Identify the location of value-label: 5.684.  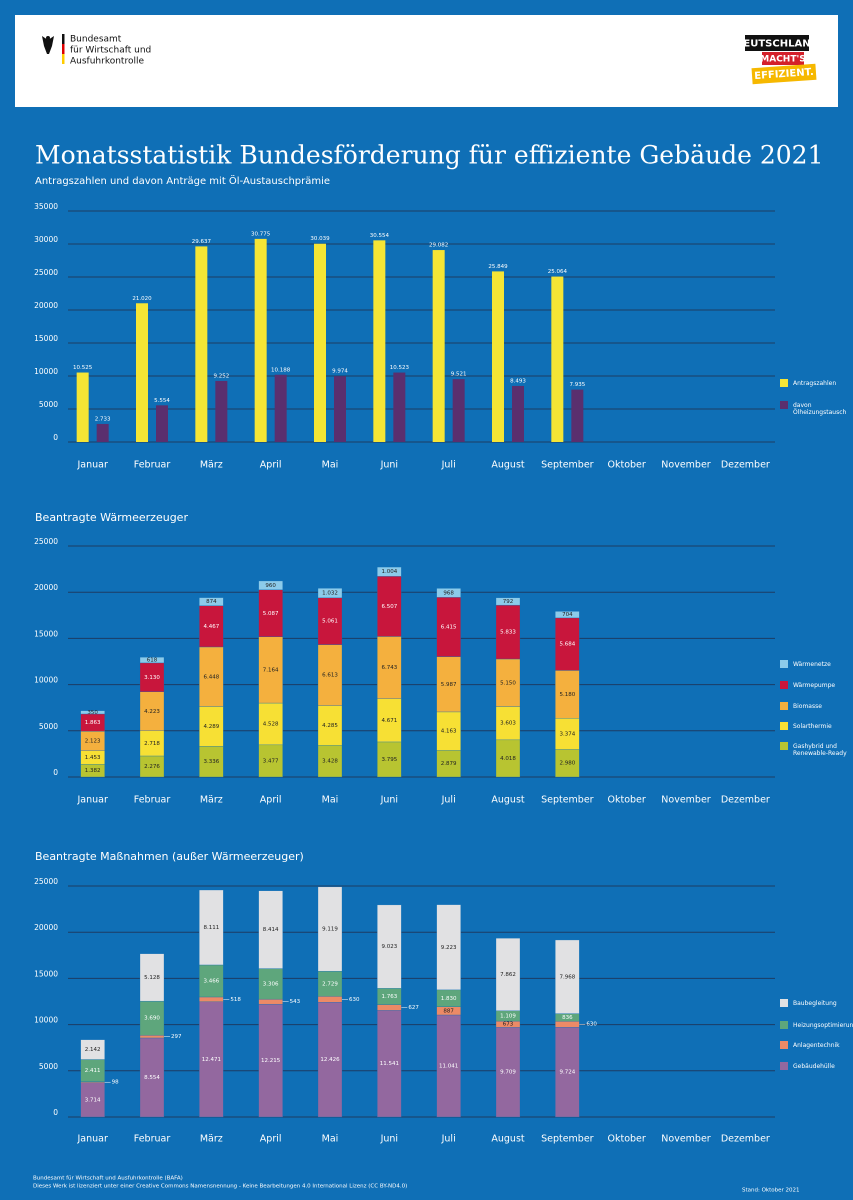
(567, 645).